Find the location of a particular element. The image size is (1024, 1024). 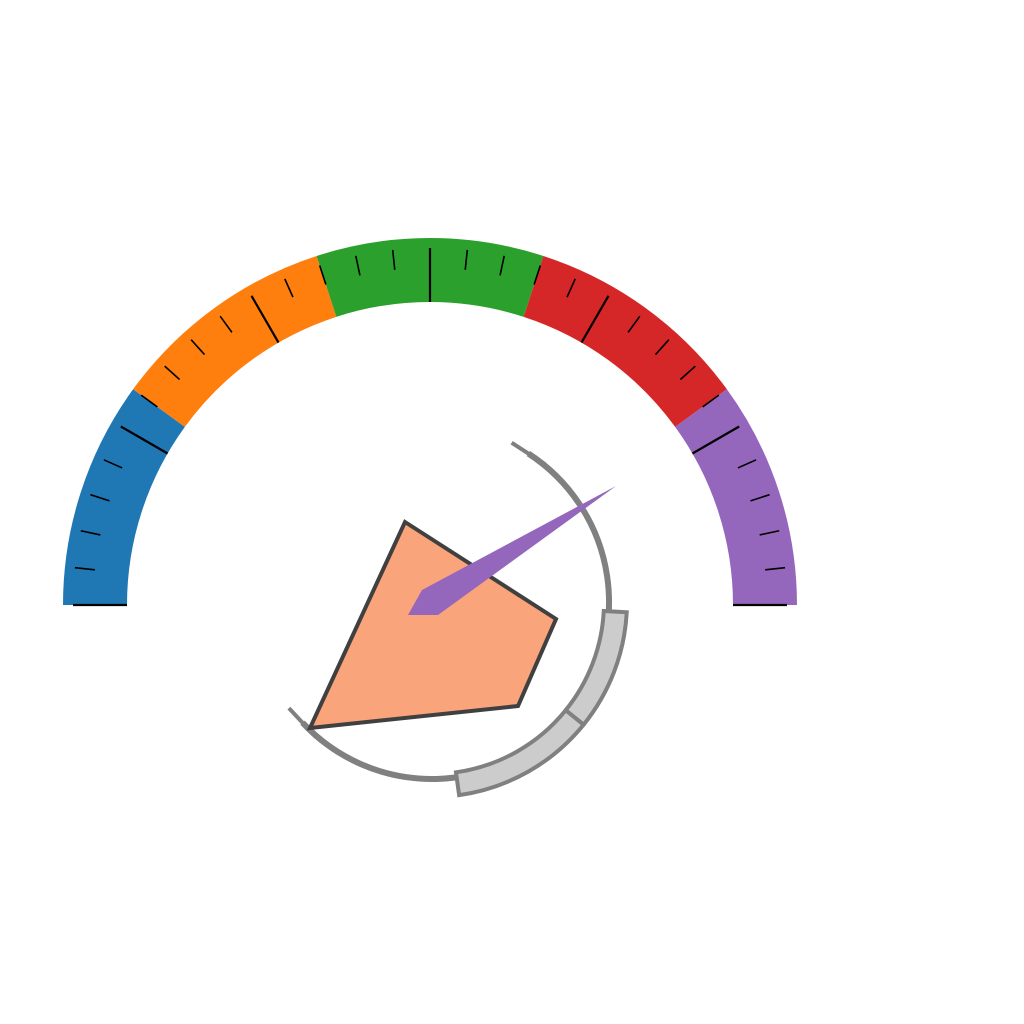

needle-pointer is located at coordinates (512, 550).